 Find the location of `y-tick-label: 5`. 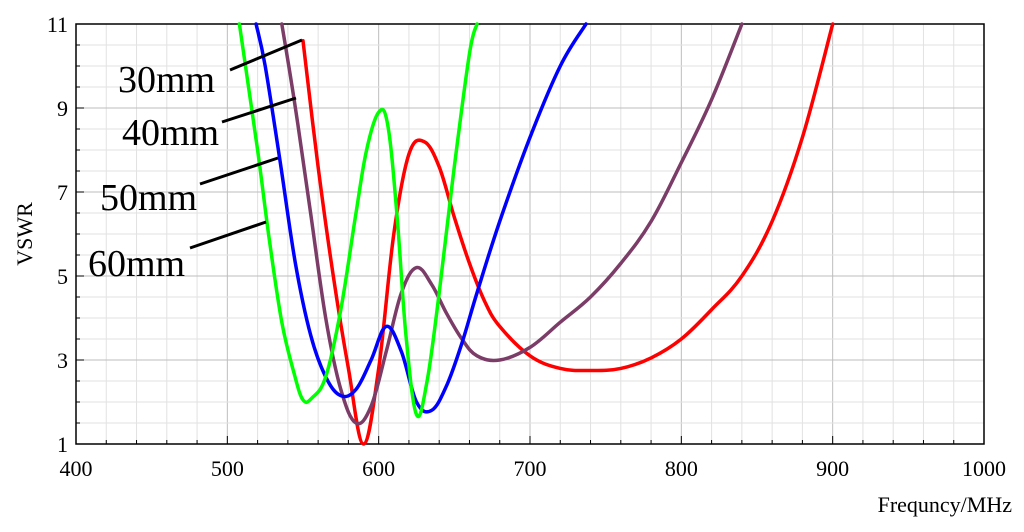

y-tick-label: 5 is located at coordinates (62, 276).